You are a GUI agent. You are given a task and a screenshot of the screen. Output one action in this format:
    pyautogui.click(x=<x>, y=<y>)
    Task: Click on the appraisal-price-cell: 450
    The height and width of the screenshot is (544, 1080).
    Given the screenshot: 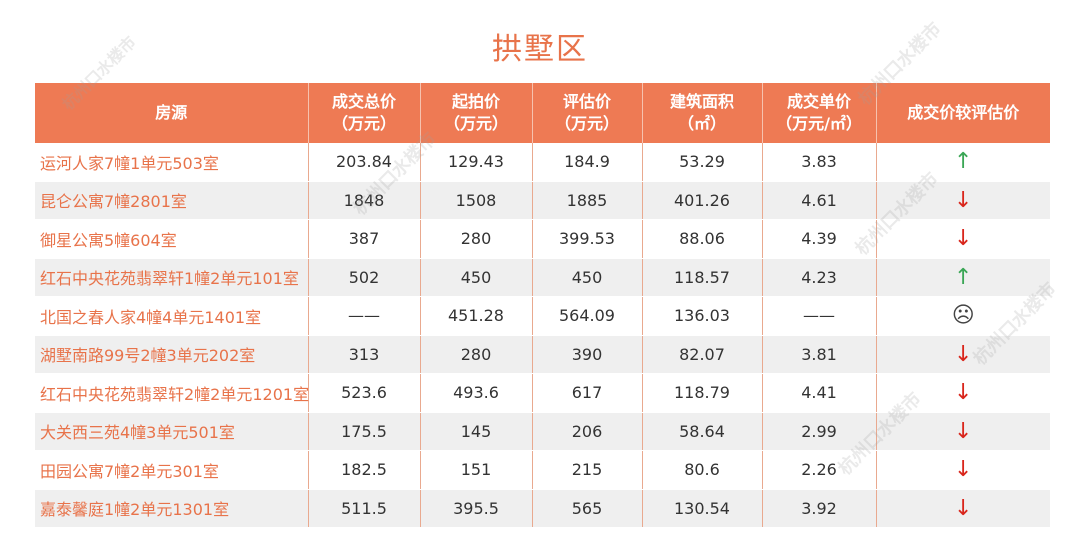 What is the action you would take?
    pyautogui.click(x=586, y=277)
    